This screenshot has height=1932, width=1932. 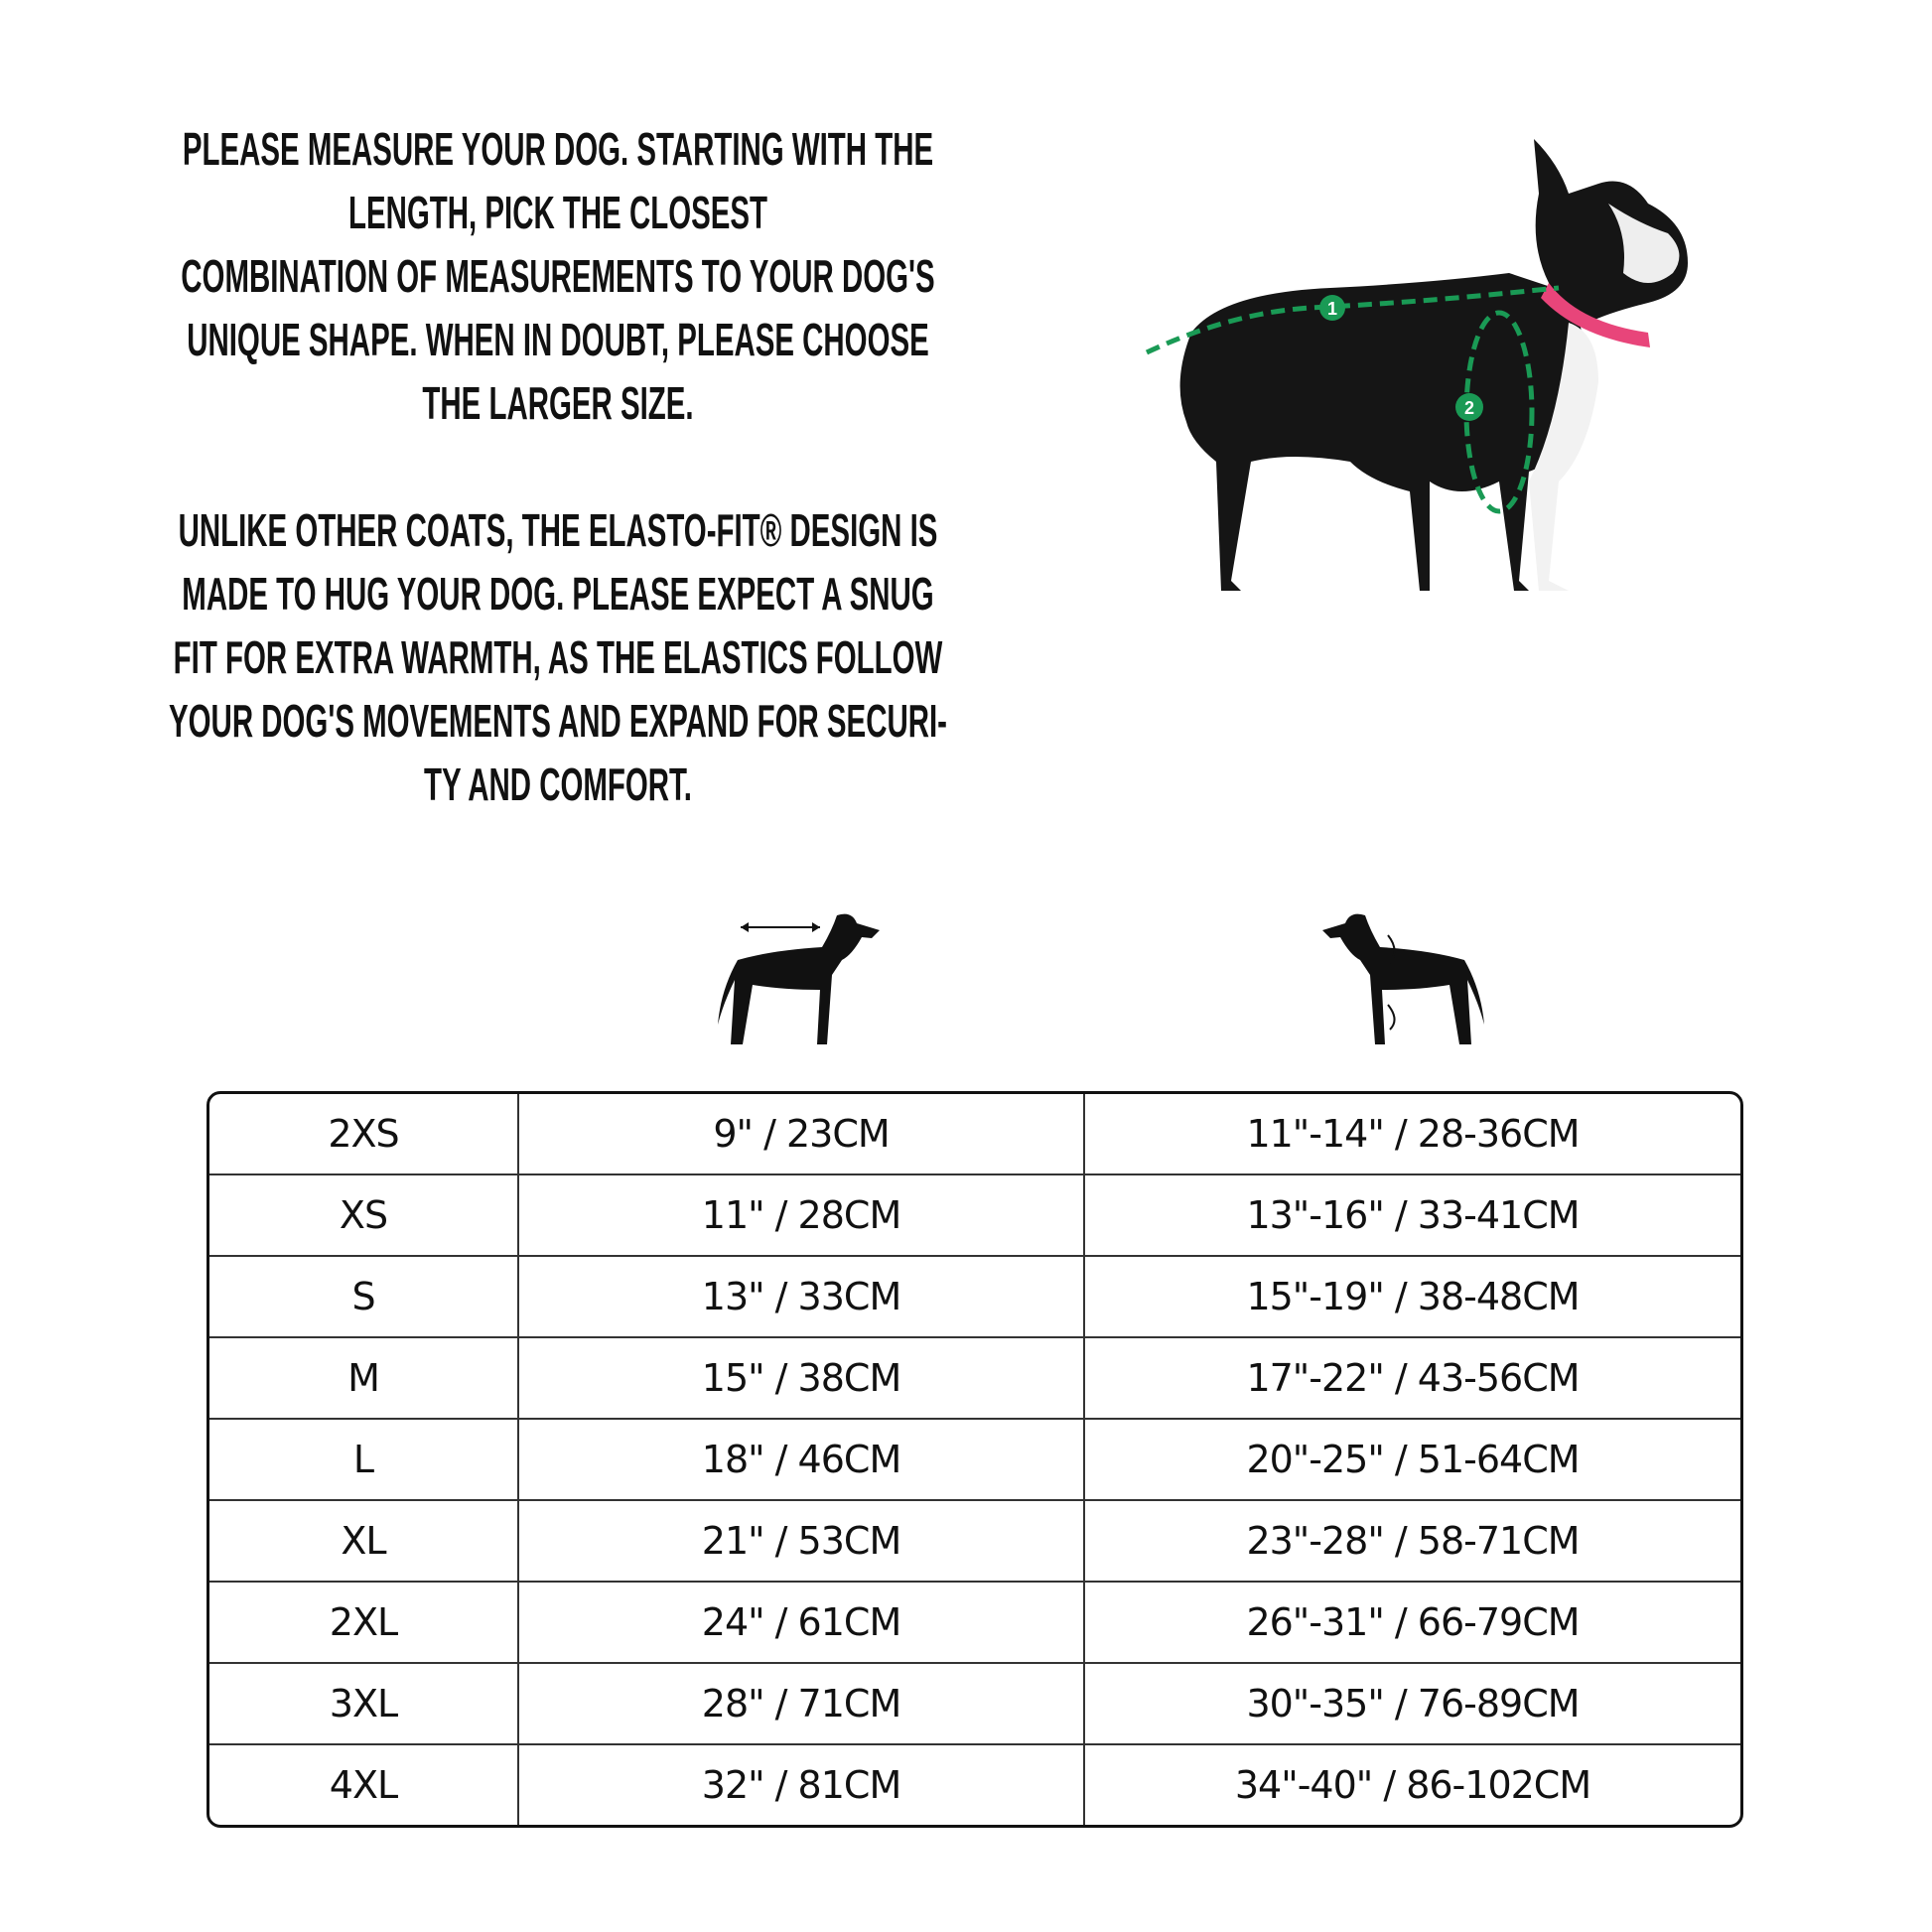 I want to click on size-cell: 4XL, so click(x=364, y=1785).